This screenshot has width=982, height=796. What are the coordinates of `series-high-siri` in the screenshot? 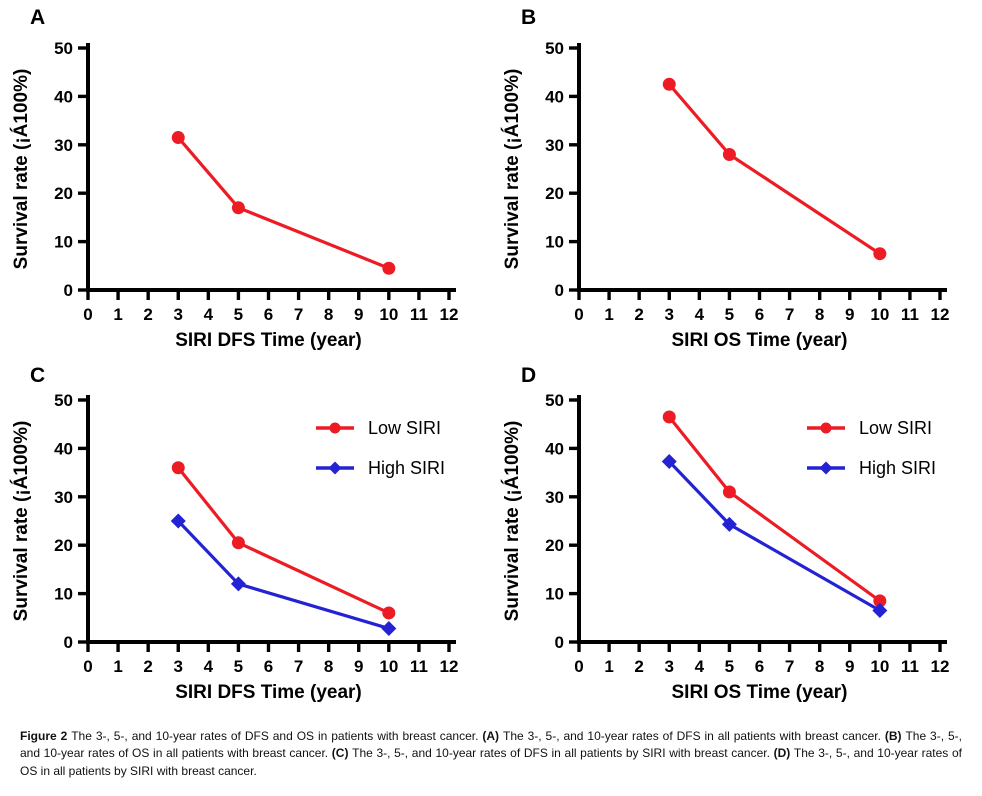 It's located at (283, 574).